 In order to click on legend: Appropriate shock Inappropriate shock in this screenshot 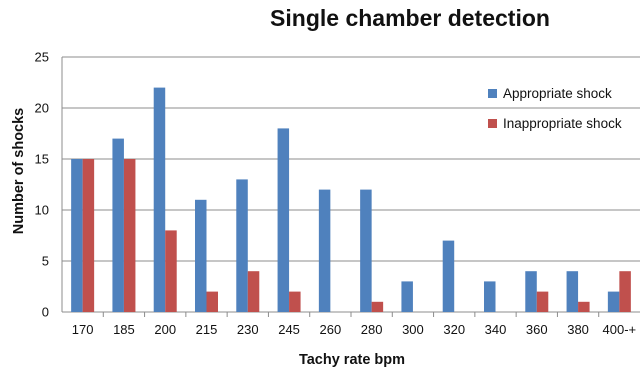, I will do `click(555, 108)`.